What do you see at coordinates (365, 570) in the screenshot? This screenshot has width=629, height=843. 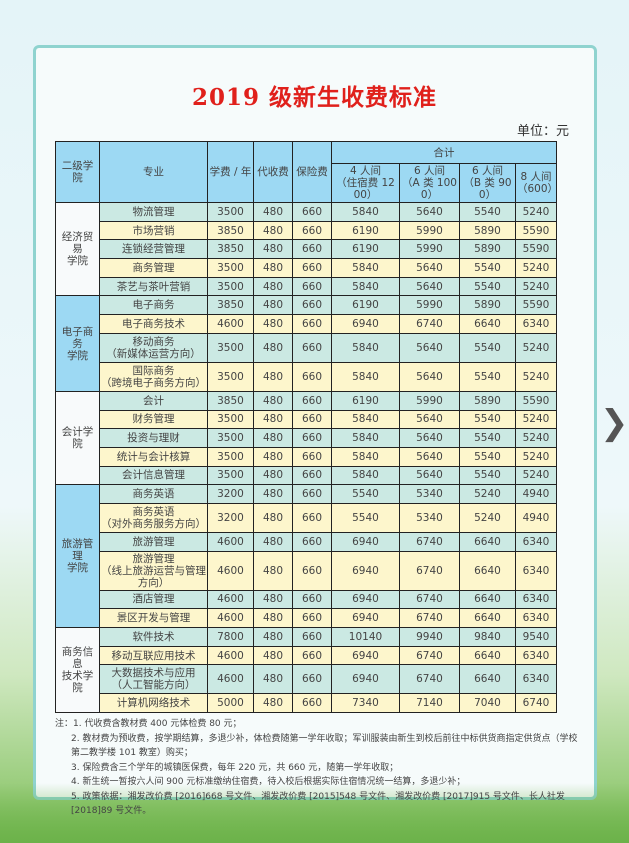 I see `fee-cell: 6940` at bounding box center [365, 570].